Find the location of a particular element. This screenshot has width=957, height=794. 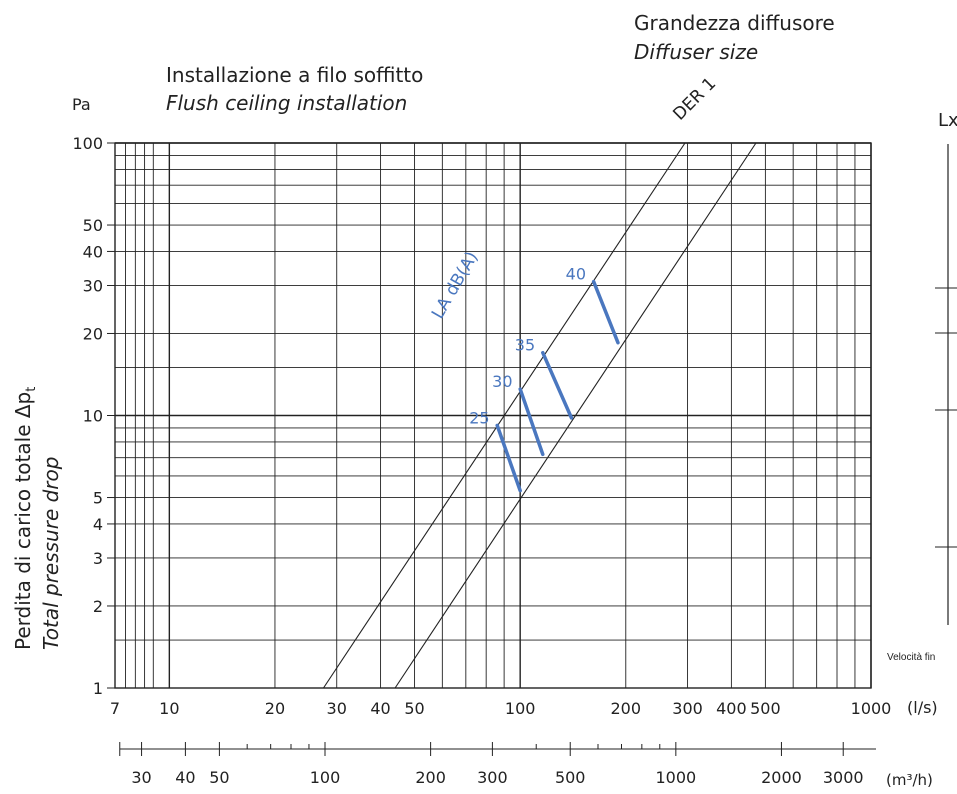

ylabel-it: Perdita di carico totale Δpt is located at coordinates (25, 518).